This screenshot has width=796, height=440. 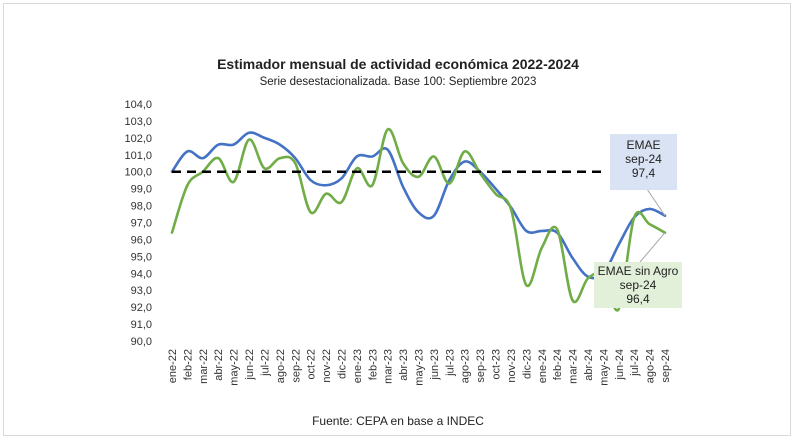 I want to click on y-tick-label: 98,0, so click(x=141, y=207).